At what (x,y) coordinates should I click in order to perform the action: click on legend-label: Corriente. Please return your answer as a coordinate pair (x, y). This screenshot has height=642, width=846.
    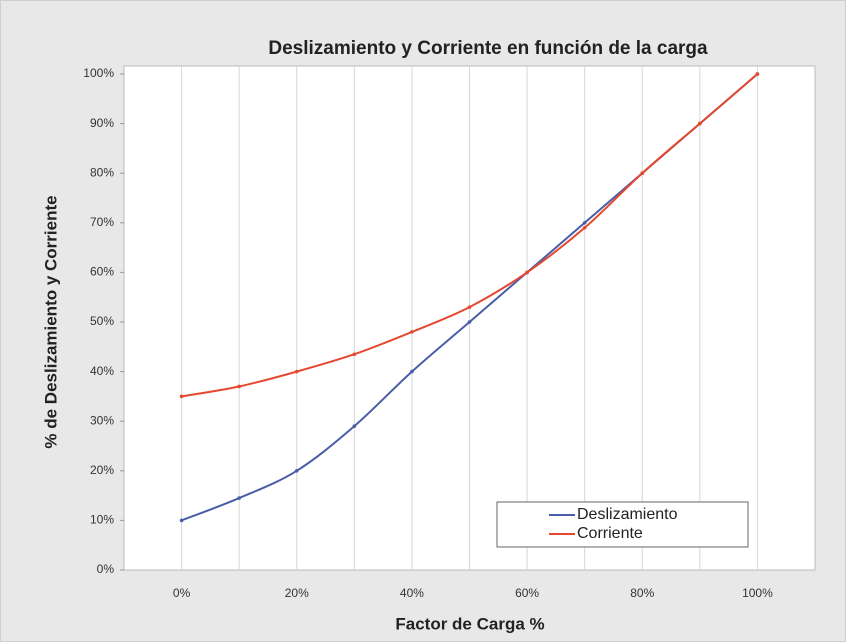
    Looking at the image, I should click on (610, 533).